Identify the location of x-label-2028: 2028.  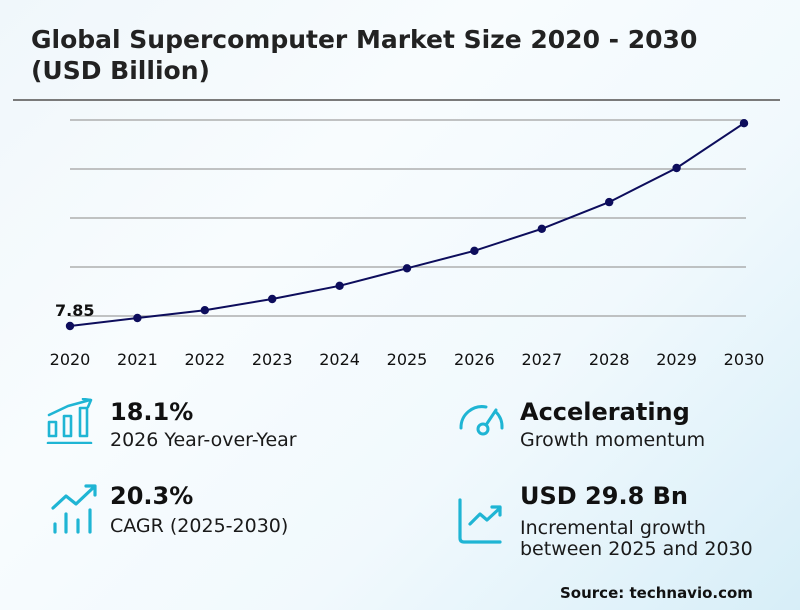
(609, 359).